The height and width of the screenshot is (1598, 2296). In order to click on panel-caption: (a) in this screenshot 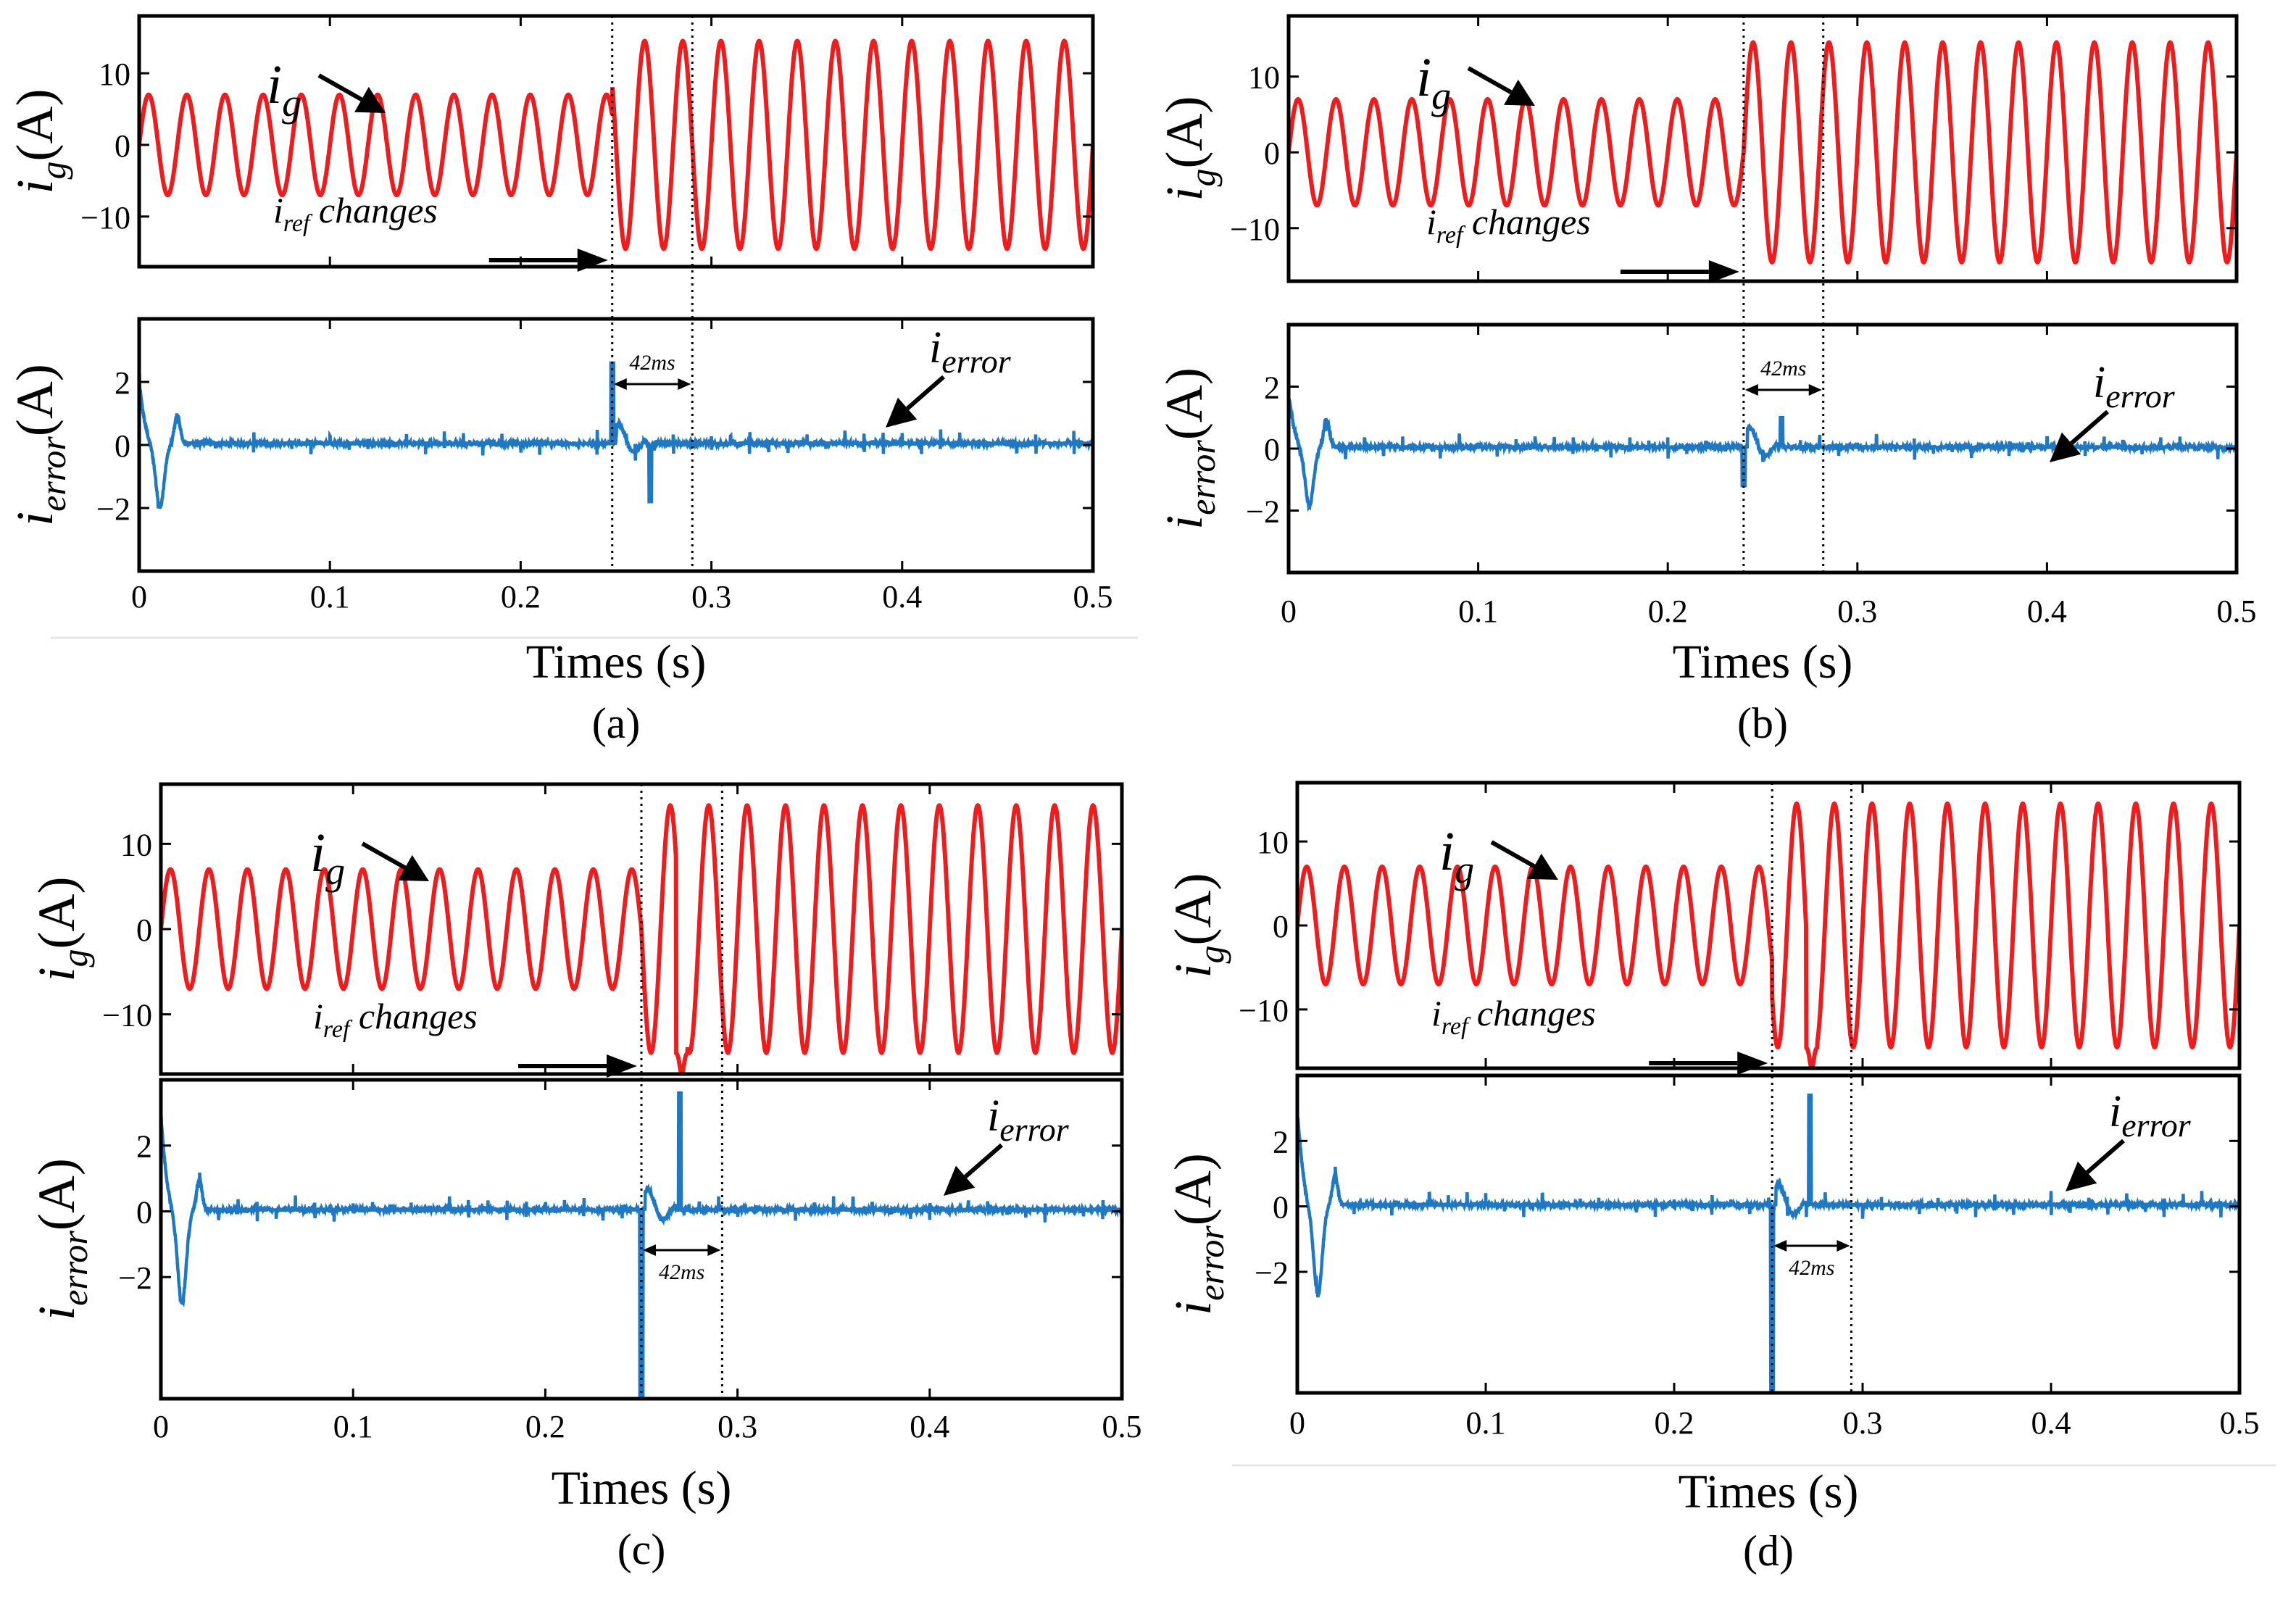, I will do `click(616, 723)`.